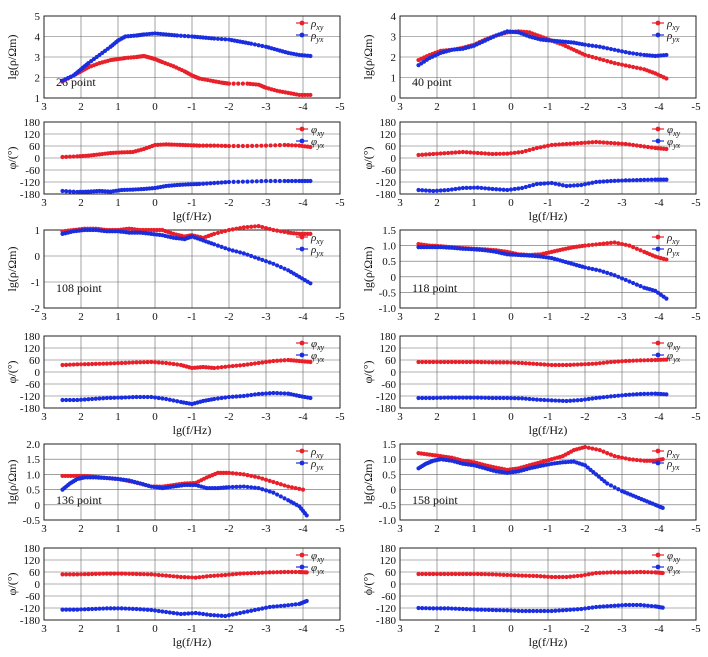  I want to click on x-tick-label: 2, so click(437, 417).